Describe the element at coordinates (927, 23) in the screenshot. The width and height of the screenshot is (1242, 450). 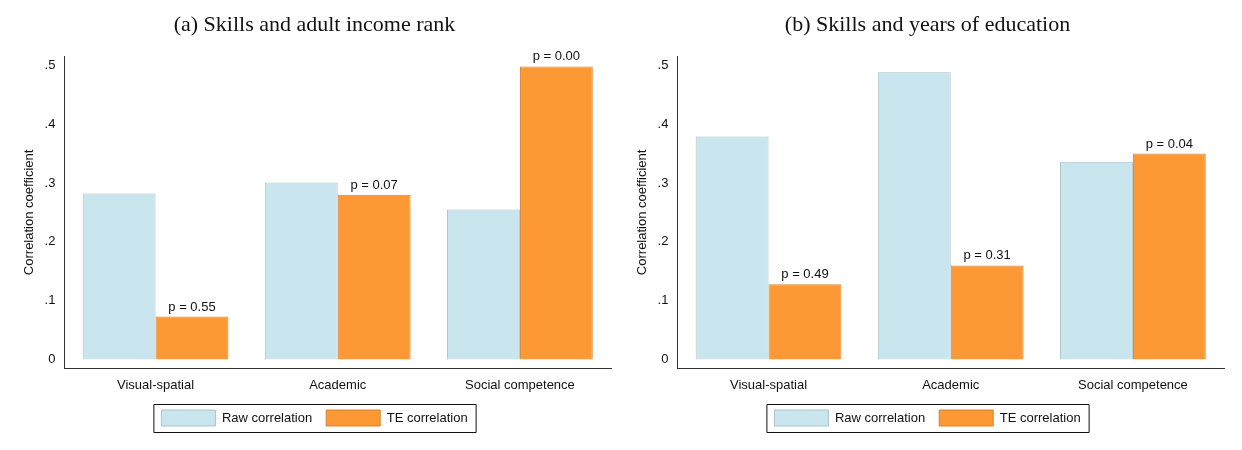
I see `chart-title: (b) Skills and years of education` at that location.